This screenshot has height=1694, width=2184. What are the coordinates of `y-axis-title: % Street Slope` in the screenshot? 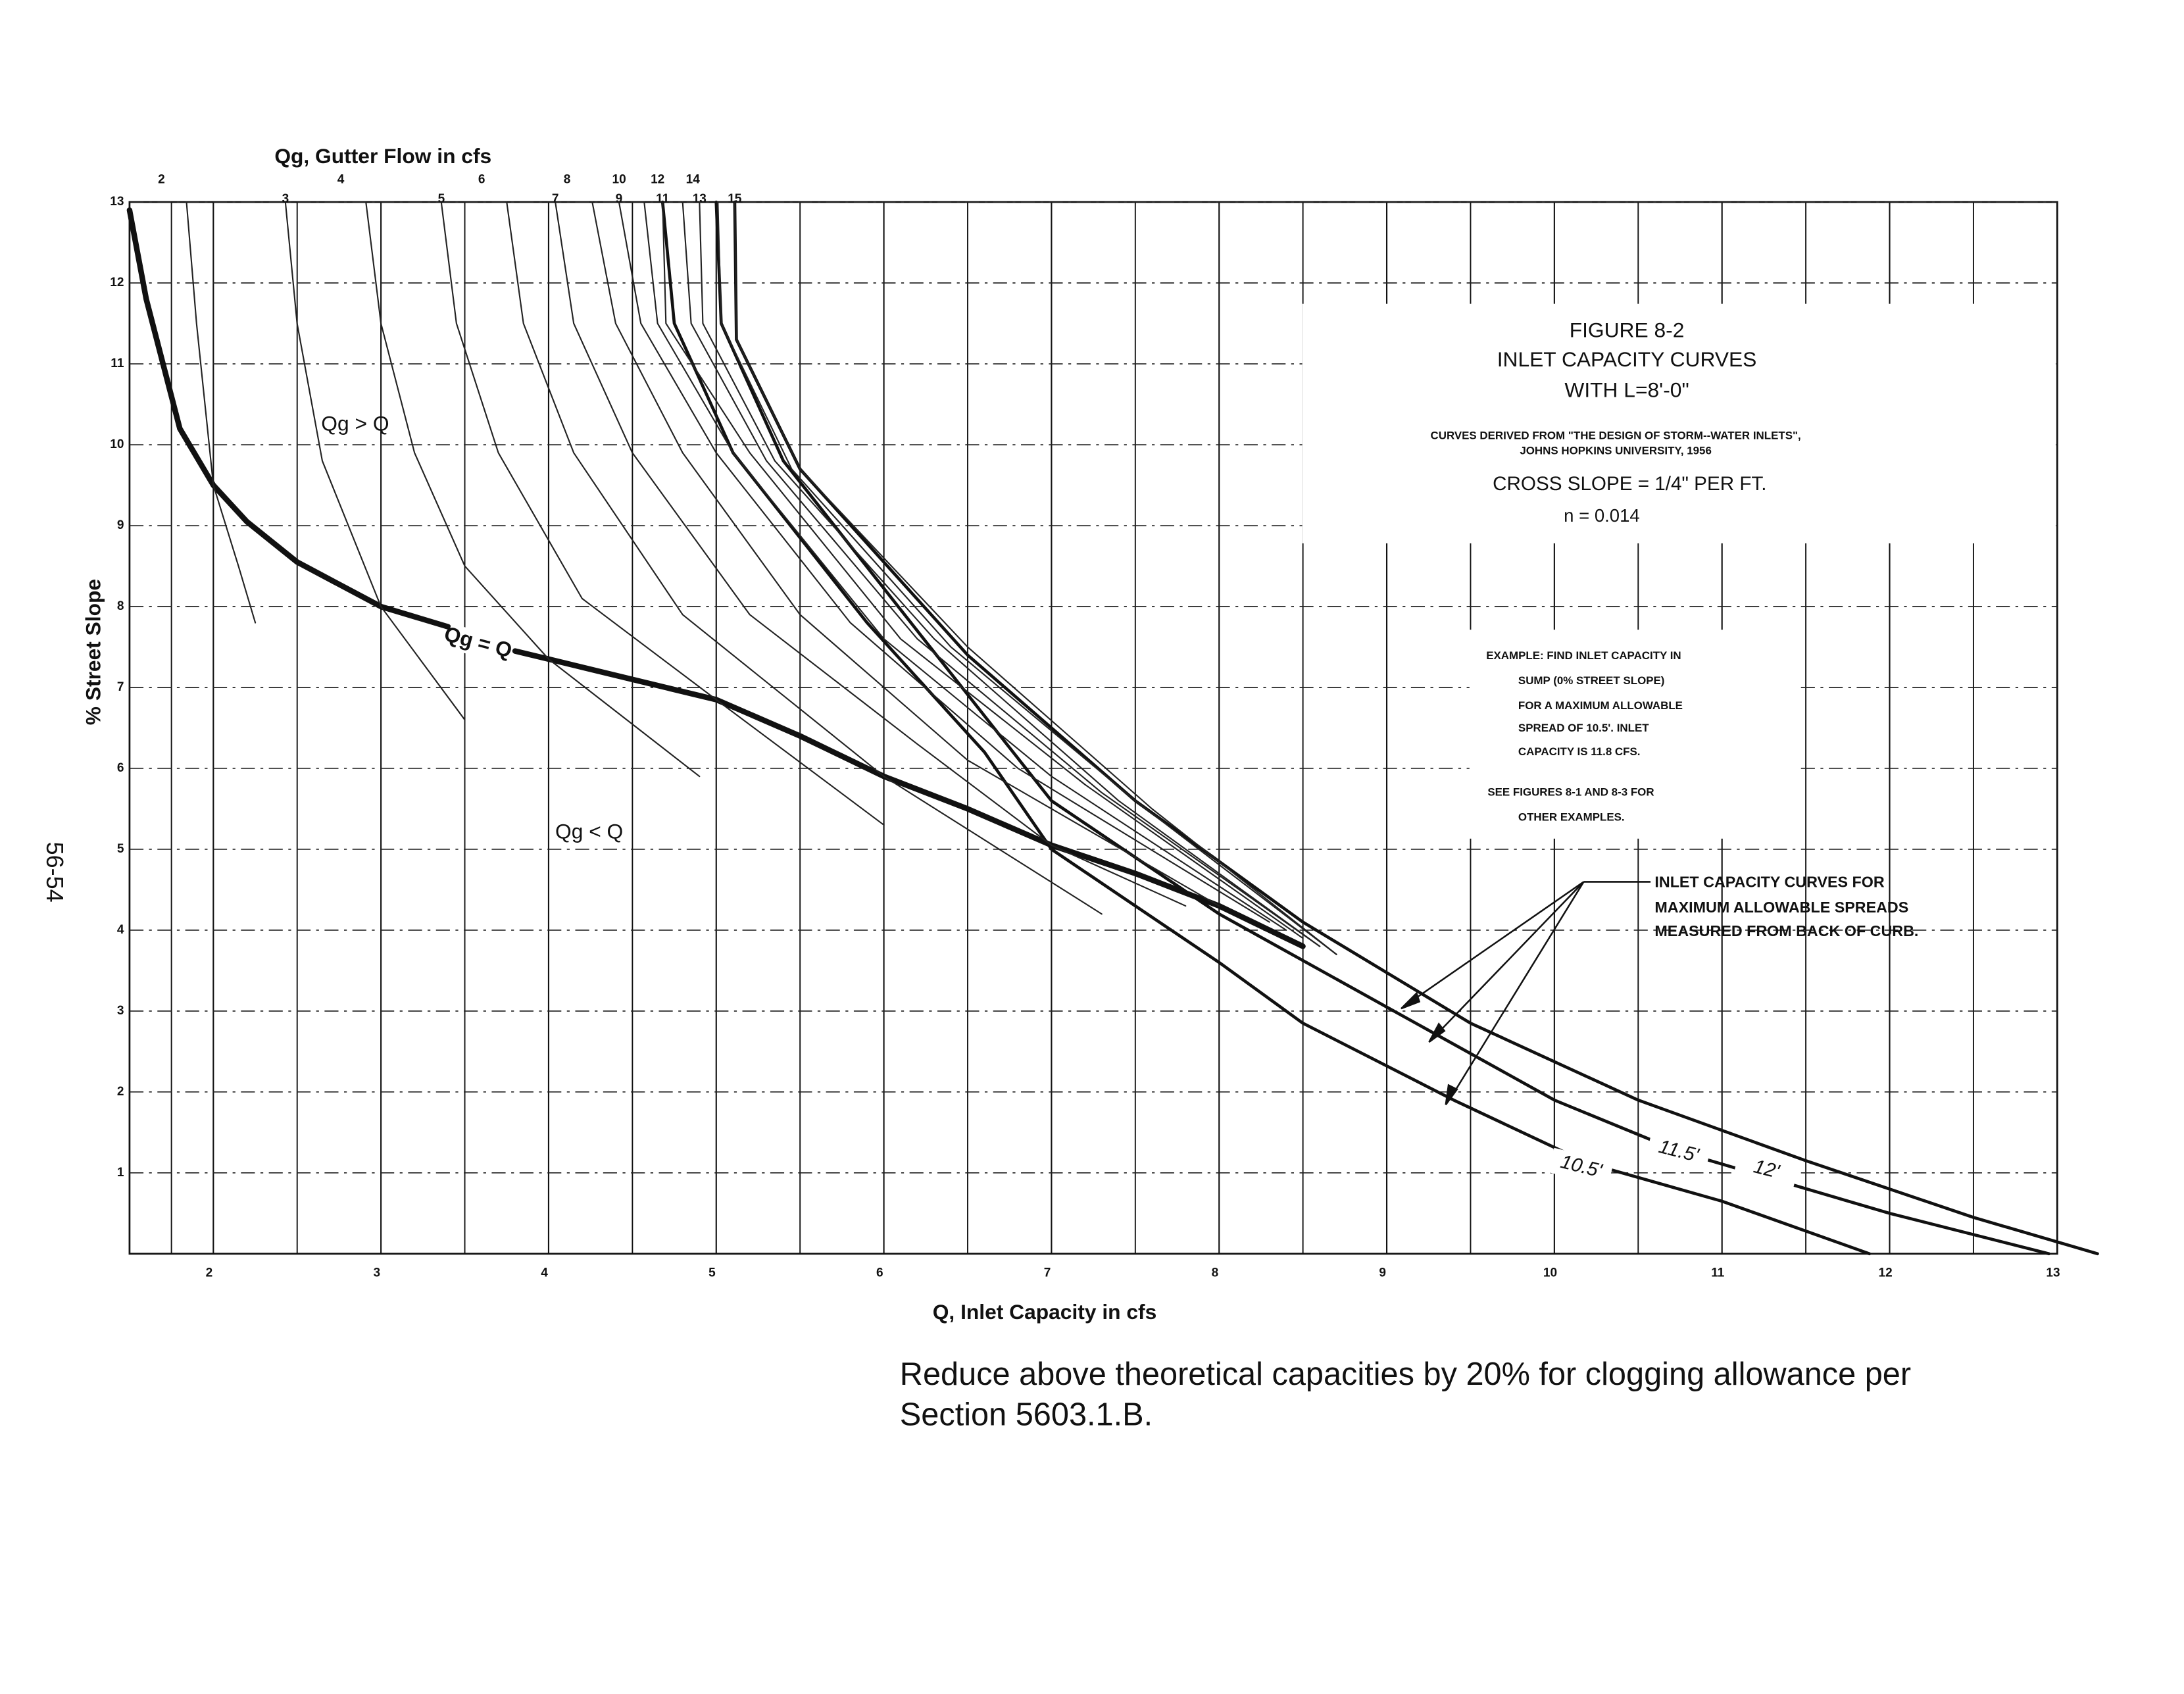 It's located at (93, 652).